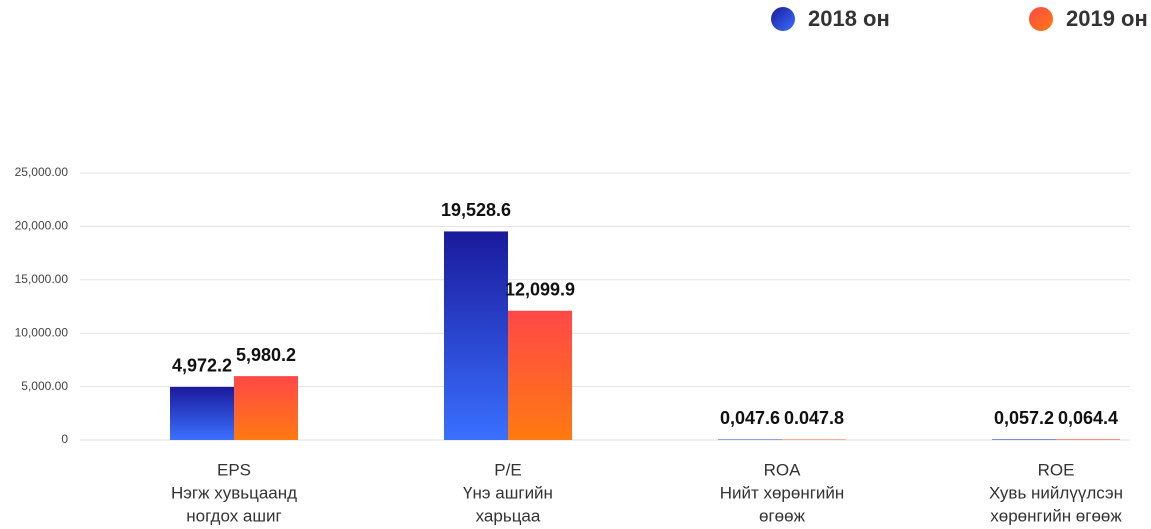 This screenshot has width=1151, height=529. I want to click on data-label: 12,099.9, so click(540, 290).